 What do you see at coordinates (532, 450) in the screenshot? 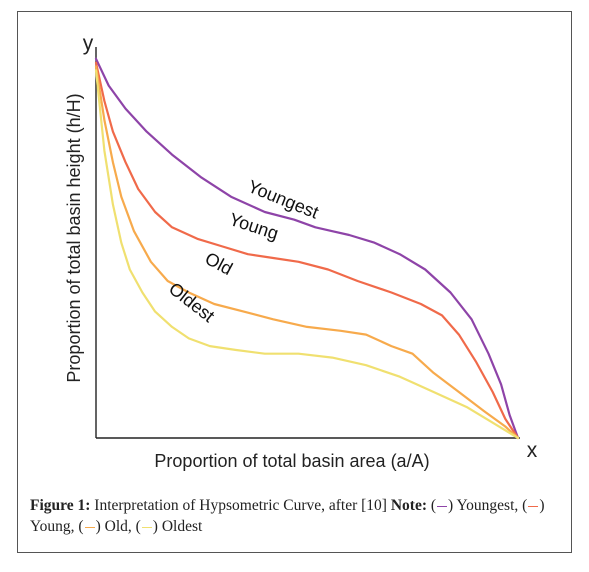
I see `x-axis-name: x` at bounding box center [532, 450].